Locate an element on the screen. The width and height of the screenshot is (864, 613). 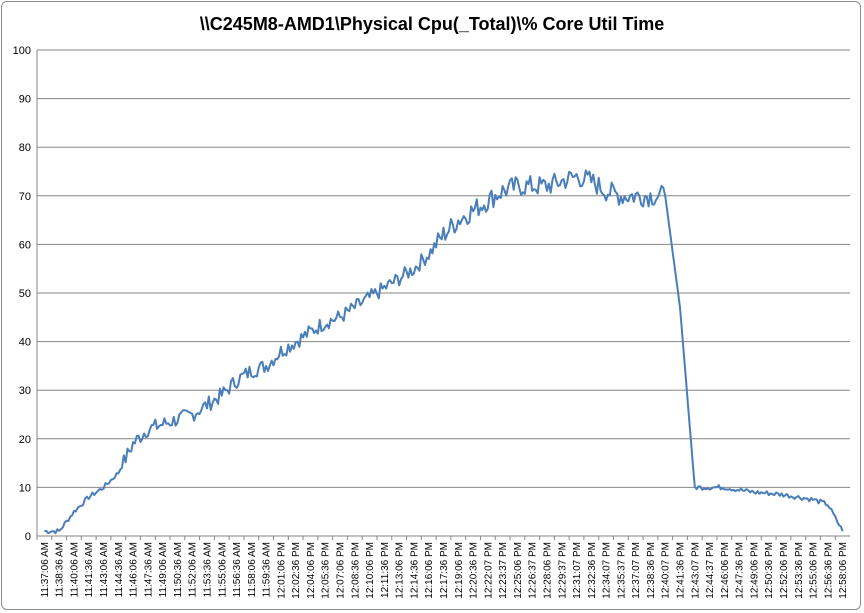
x-tick-label: 12:10:06 PM is located at coordinates (370, 570).